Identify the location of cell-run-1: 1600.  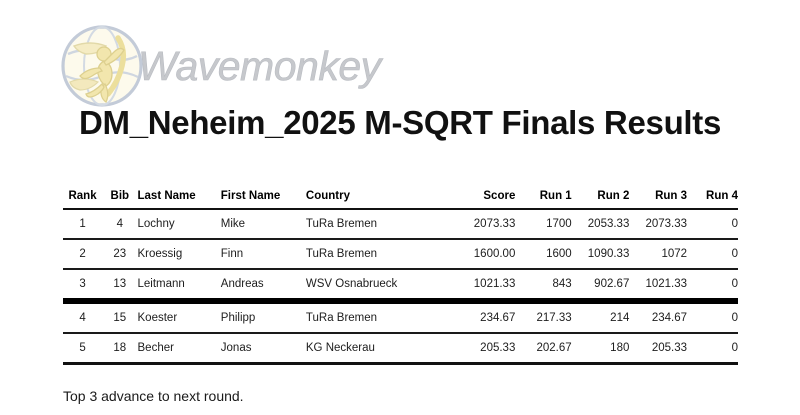
(559, 254).